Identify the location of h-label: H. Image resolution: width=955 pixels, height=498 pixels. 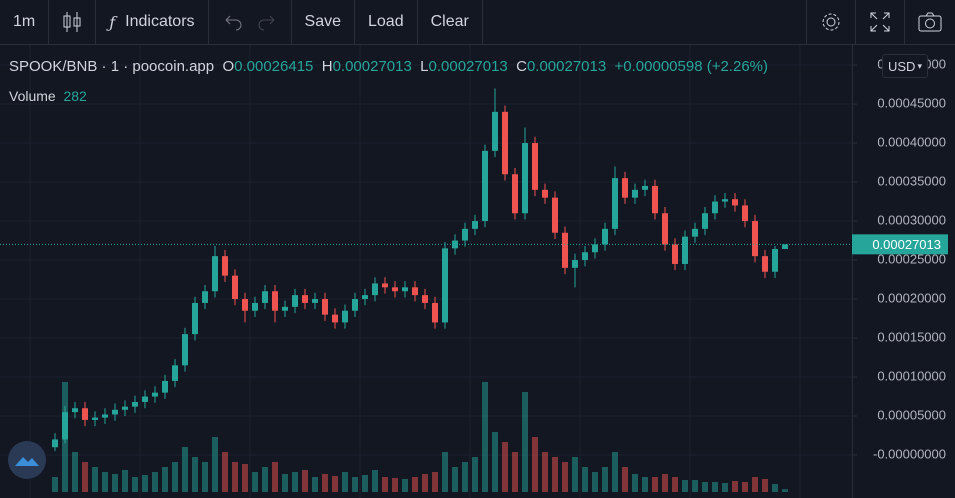
(327, 66).